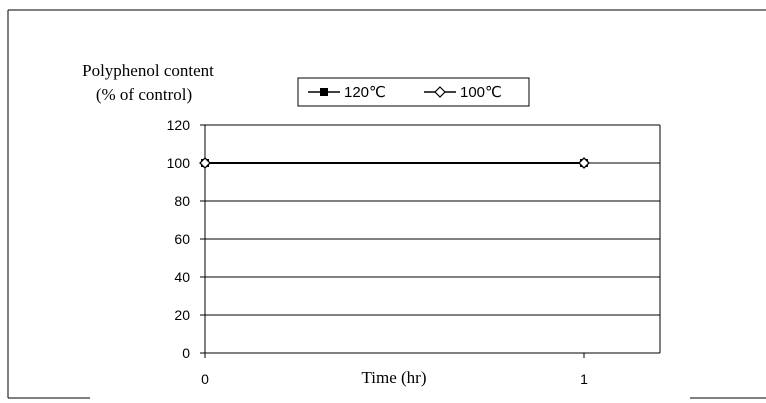 The width and height of the screenshot is (766, 403). Describe the element at coordinates (205, 379) in the screenshot. I see `x-tick-label: 0` at that location.